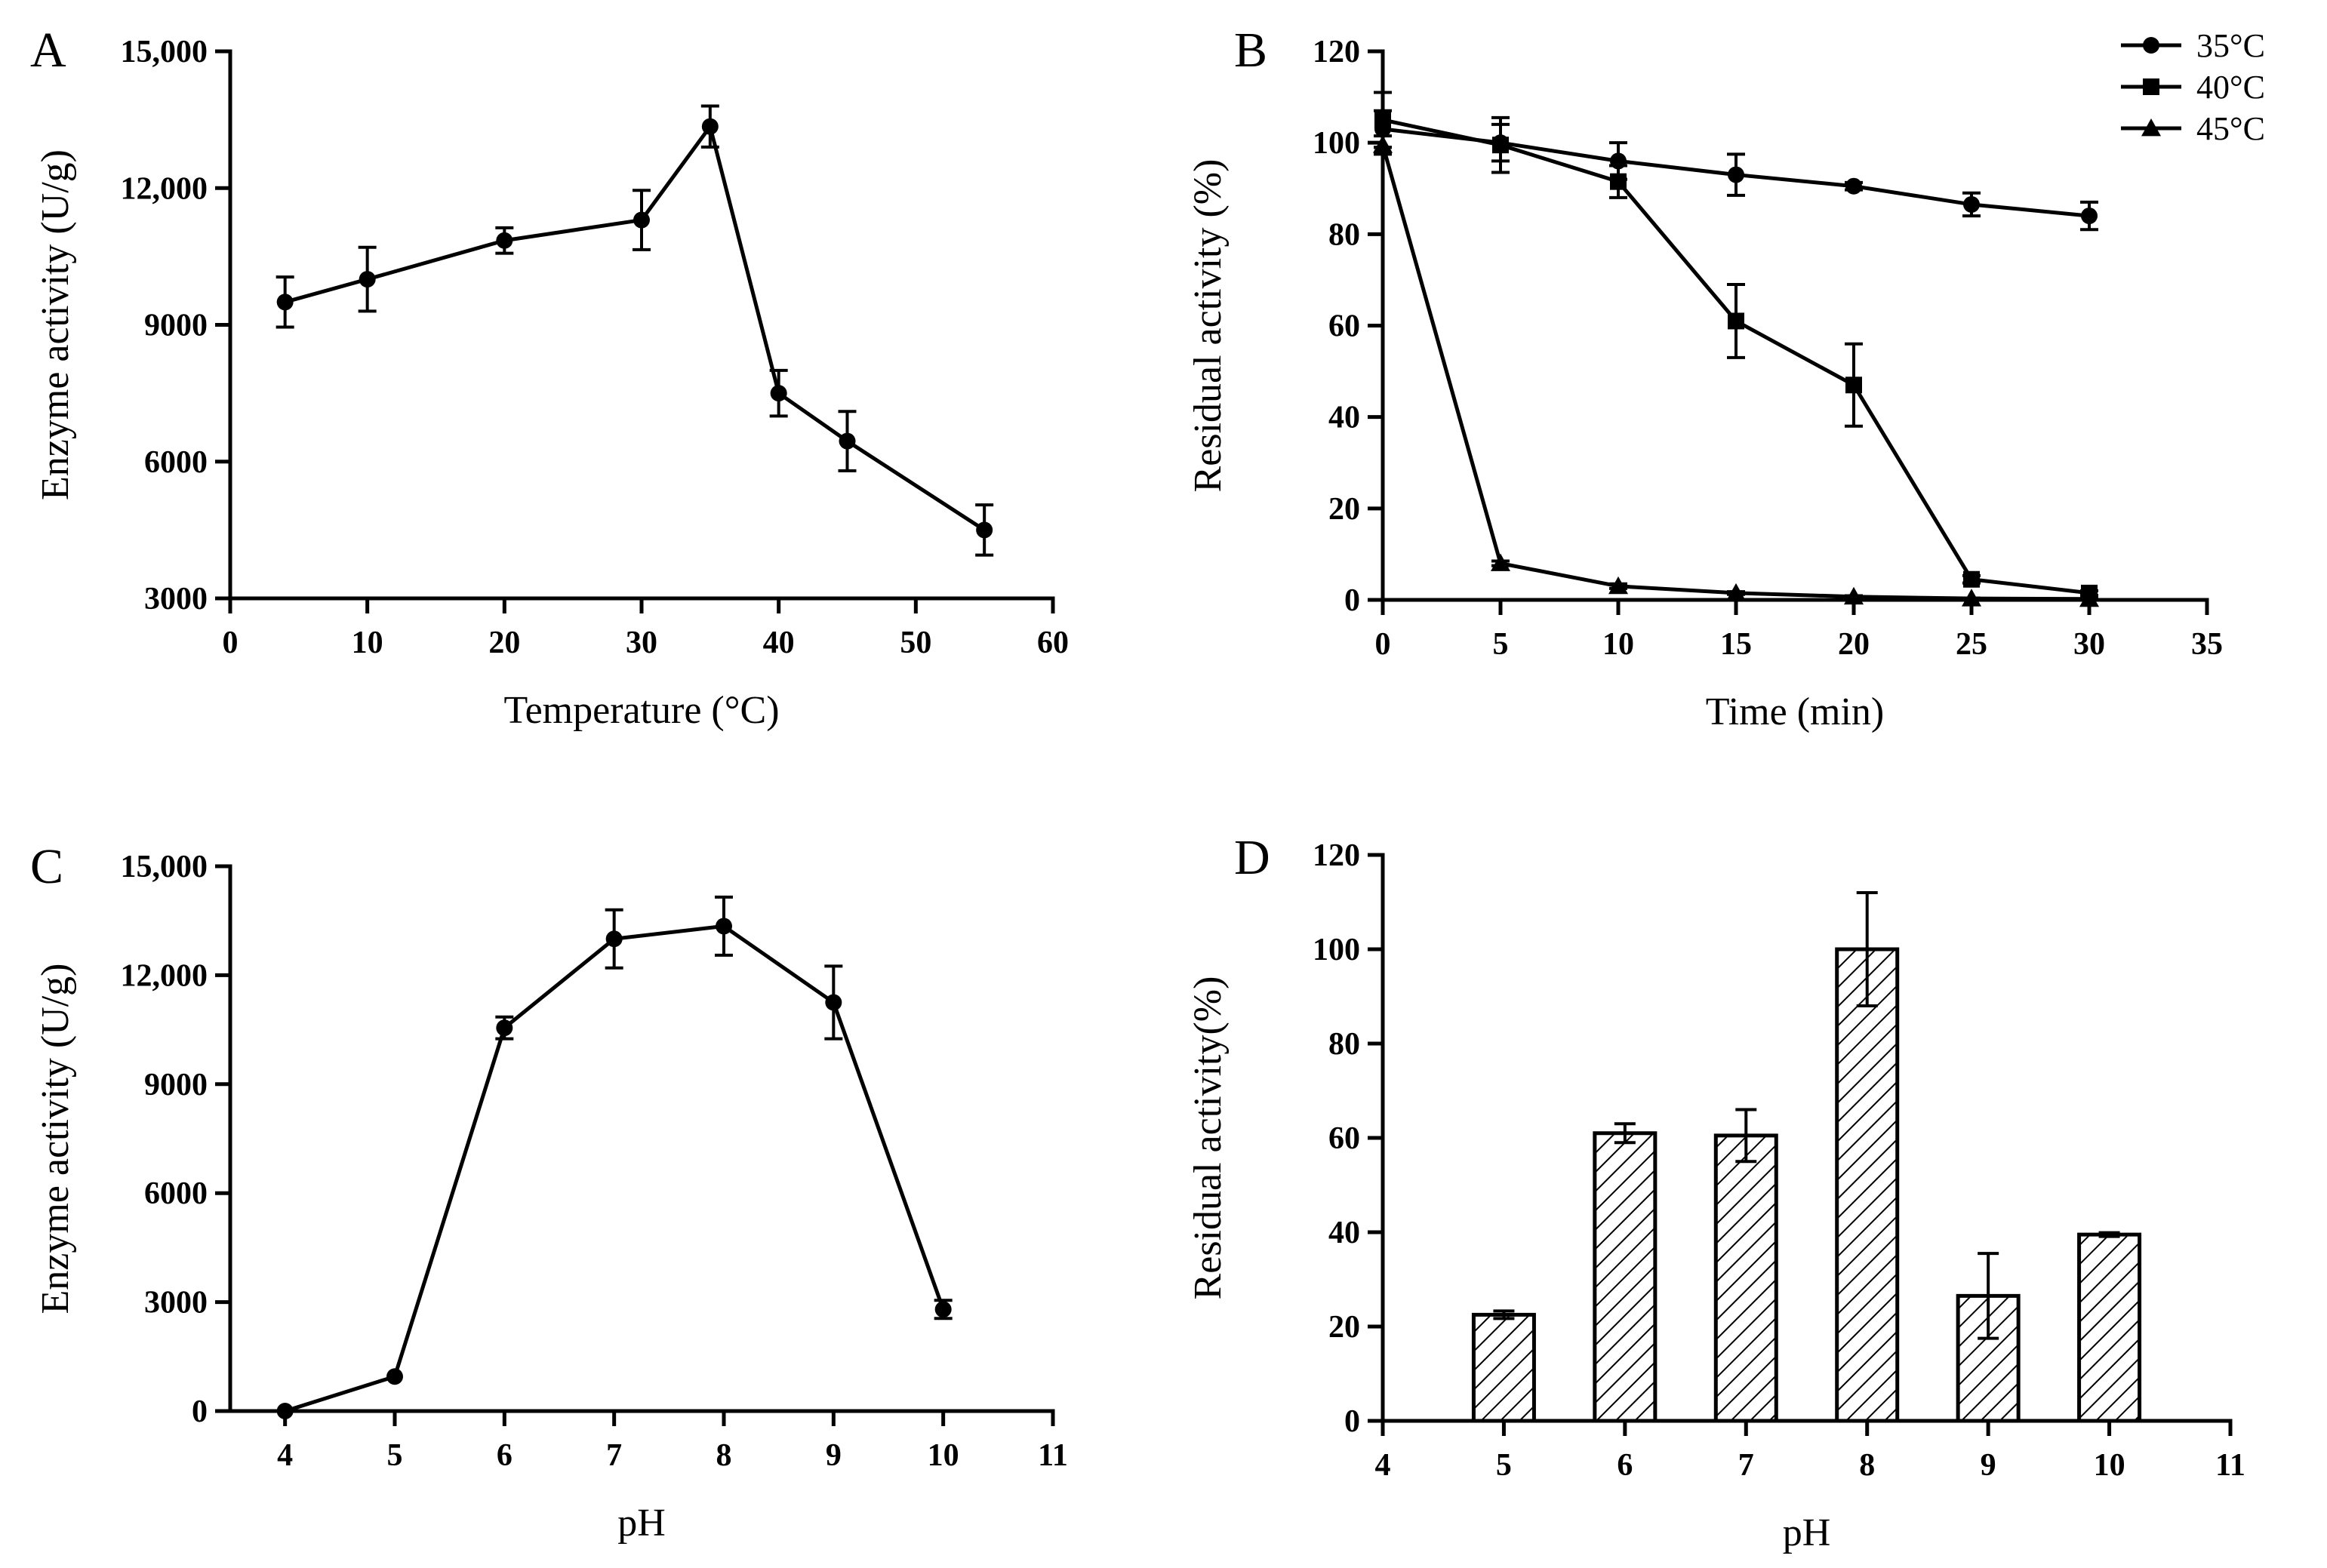 This screenshot has width=2327, height=1568. I want to click on y-tick-label: 3000, so click(176, 1303).